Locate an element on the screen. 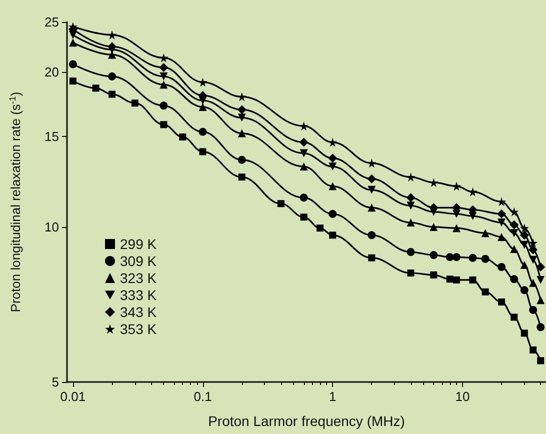 The width and height of the screenshot is (546, 434). legend-label: 323 K is located at coordinates (139, 278).